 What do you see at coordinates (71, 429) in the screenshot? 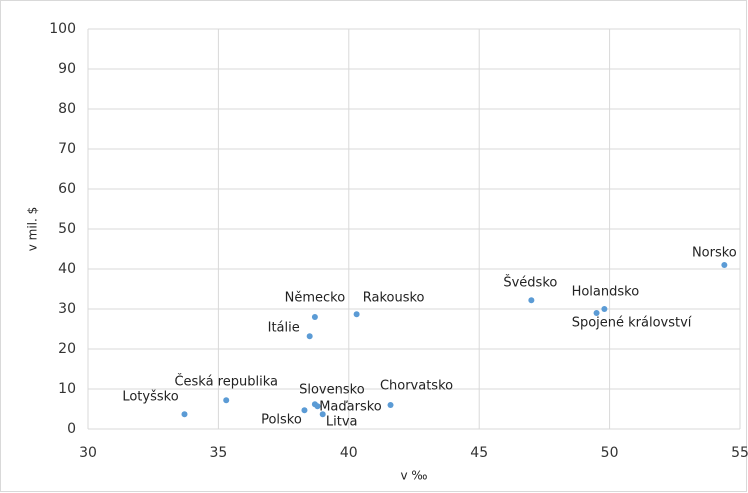
I see `y-tick-label: 0` at bounding box center [71, 429].